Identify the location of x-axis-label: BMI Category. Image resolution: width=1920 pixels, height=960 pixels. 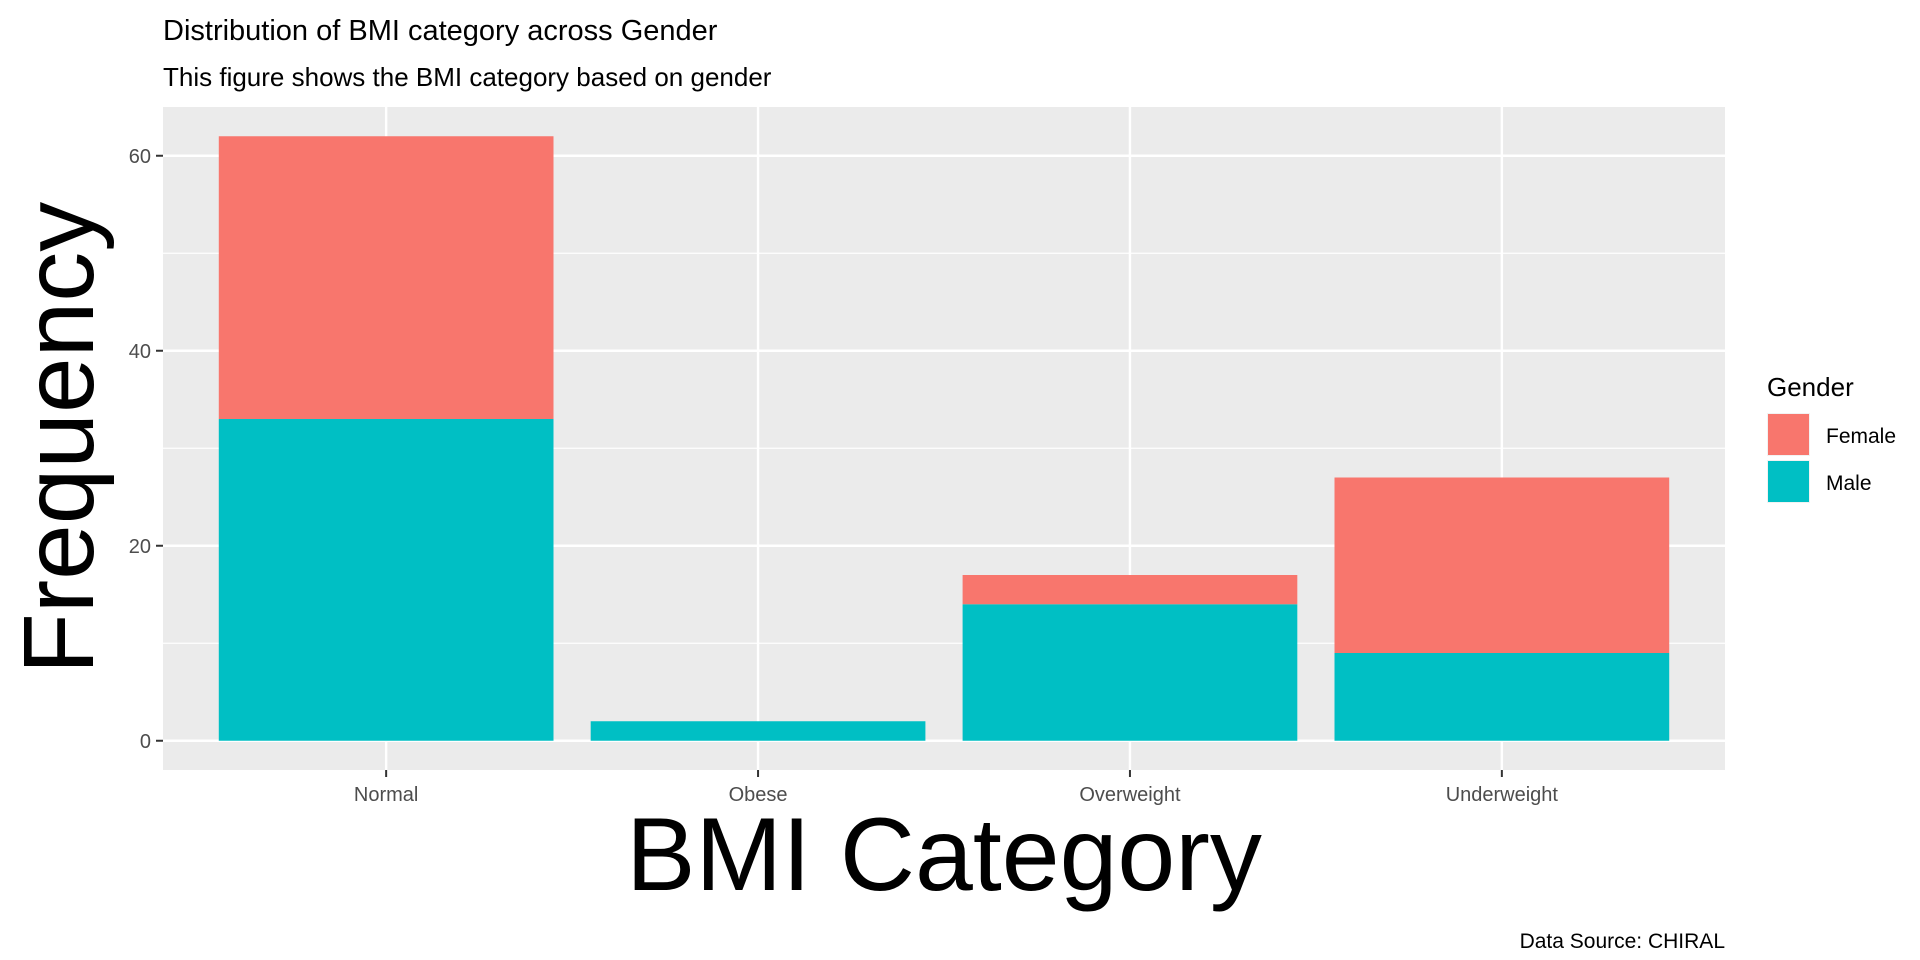
(944, 855).